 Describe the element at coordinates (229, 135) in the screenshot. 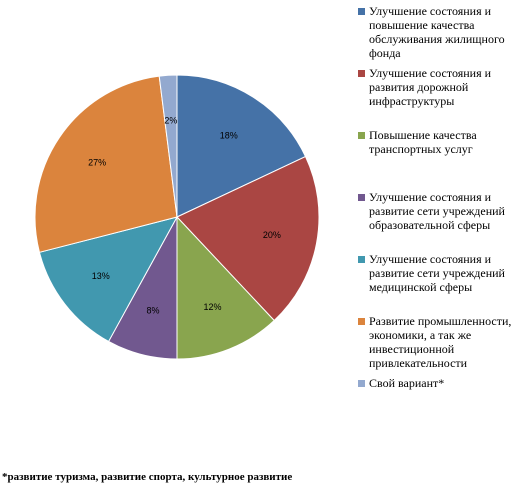

I see `slice-label-1: 18%` at that location.